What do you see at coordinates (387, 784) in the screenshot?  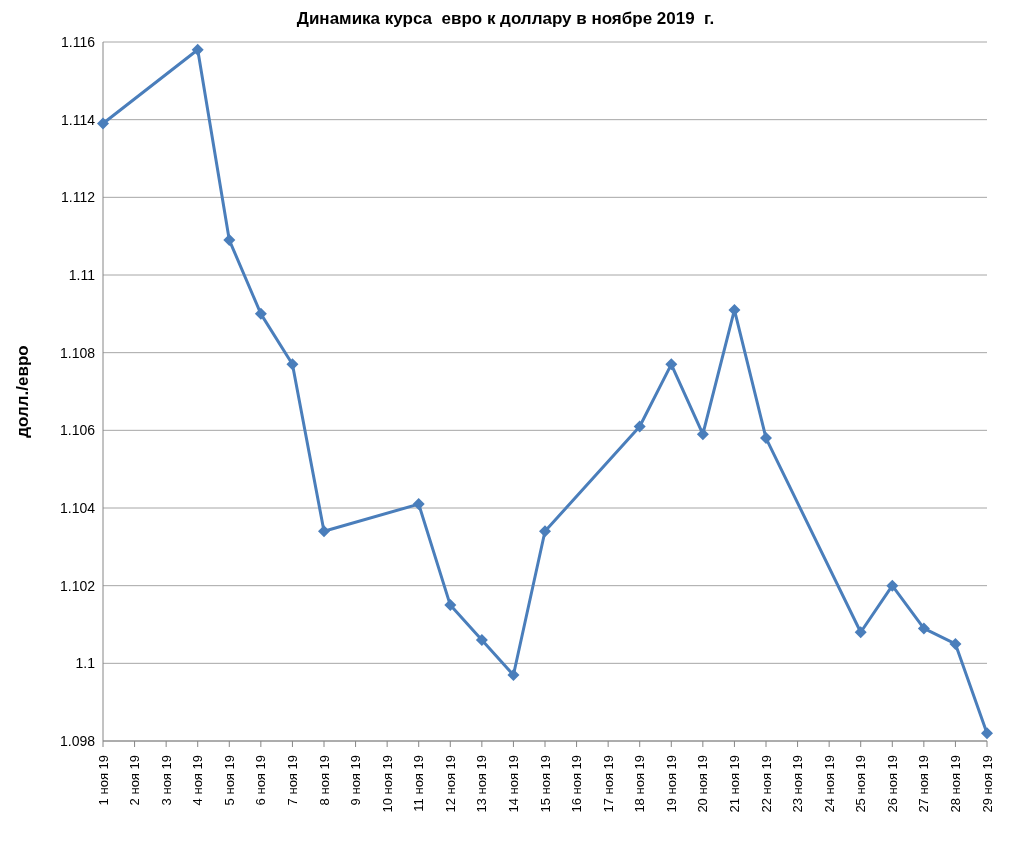 I see `x-tick-label: 10 ноя 19` at bounding box center [387, 784].